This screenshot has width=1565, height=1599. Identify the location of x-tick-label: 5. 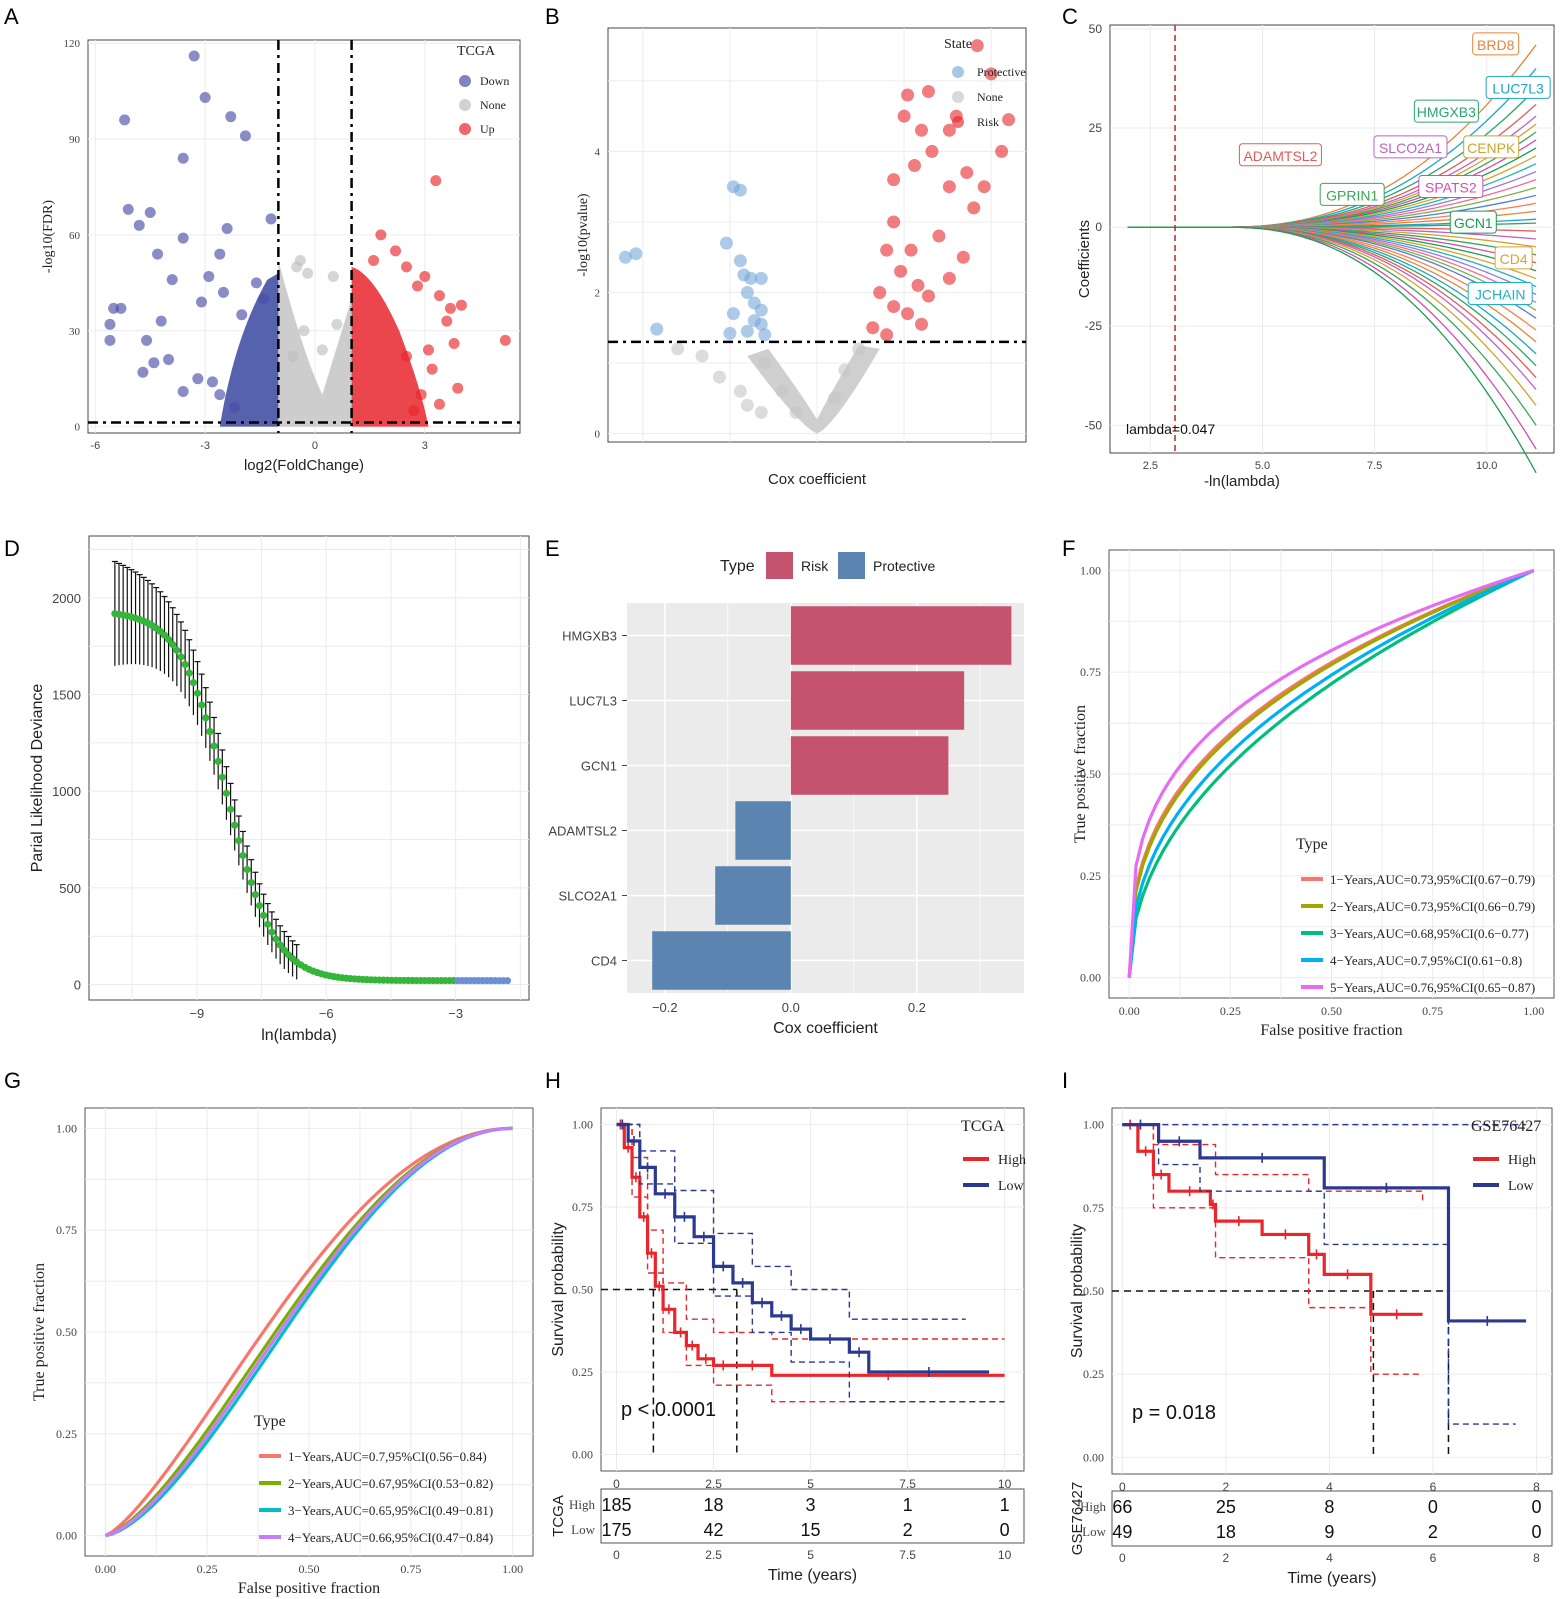
(810, 1484).